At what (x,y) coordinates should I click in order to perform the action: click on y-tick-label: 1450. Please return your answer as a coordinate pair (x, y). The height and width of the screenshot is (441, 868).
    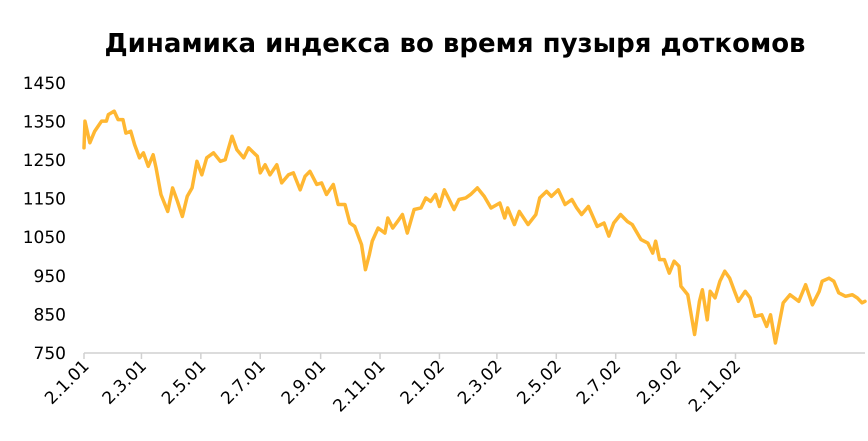
    Looking at the image, I should click on (44, 84).